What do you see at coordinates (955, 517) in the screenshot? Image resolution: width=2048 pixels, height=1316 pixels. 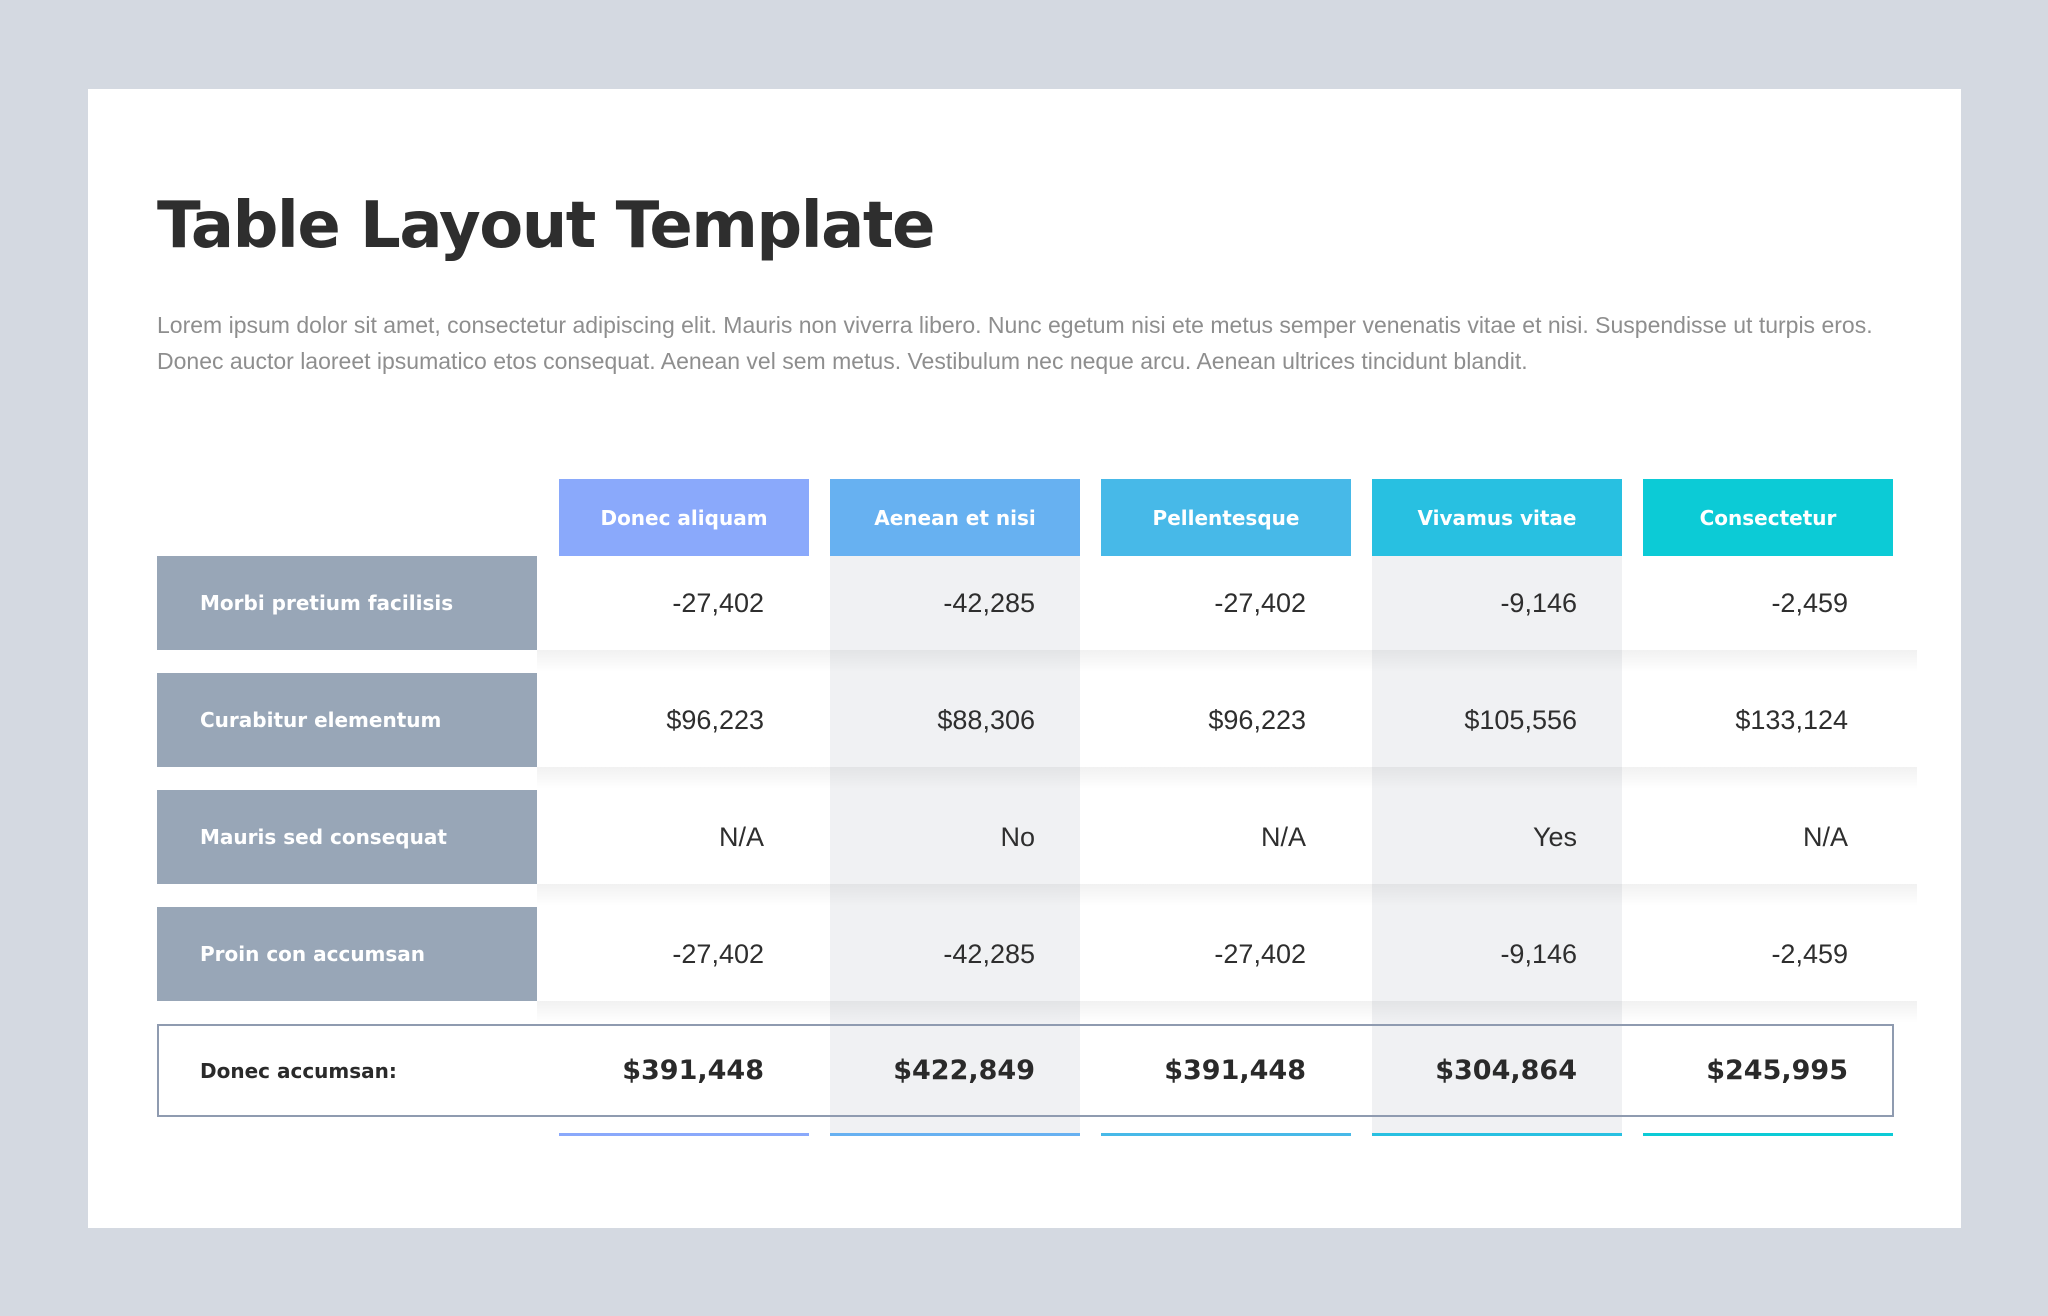 I see `column-header-2: Aenean et nisi` at bounding box center [955, 517].